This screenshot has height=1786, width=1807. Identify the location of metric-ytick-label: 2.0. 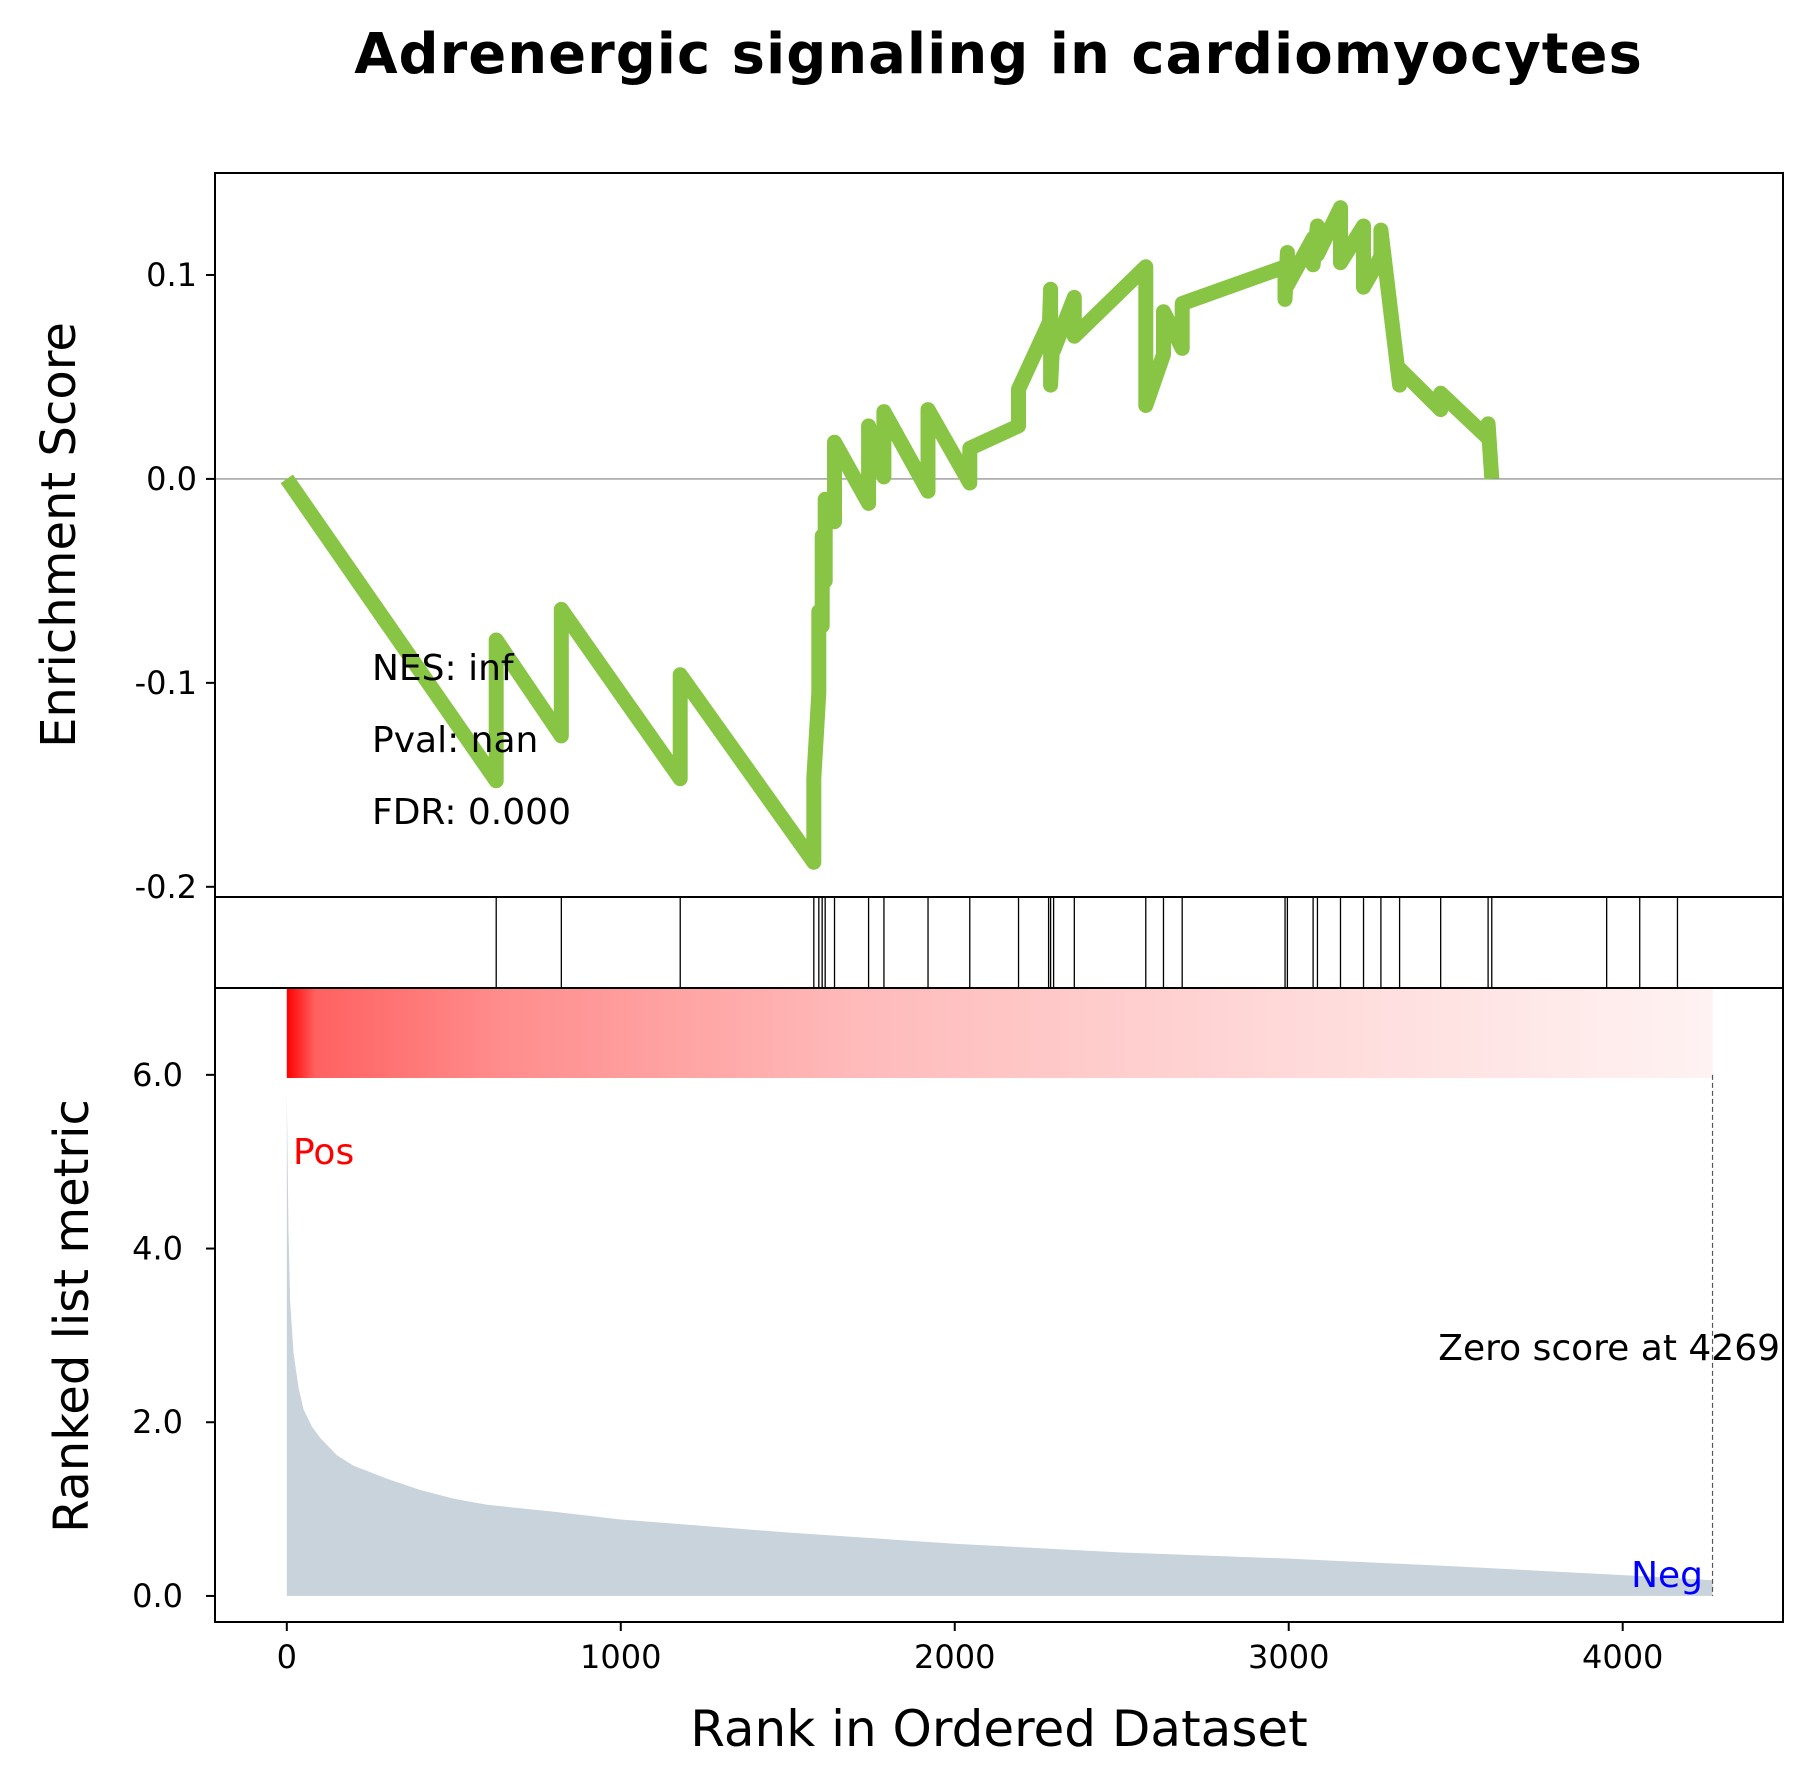
(157, 1422).